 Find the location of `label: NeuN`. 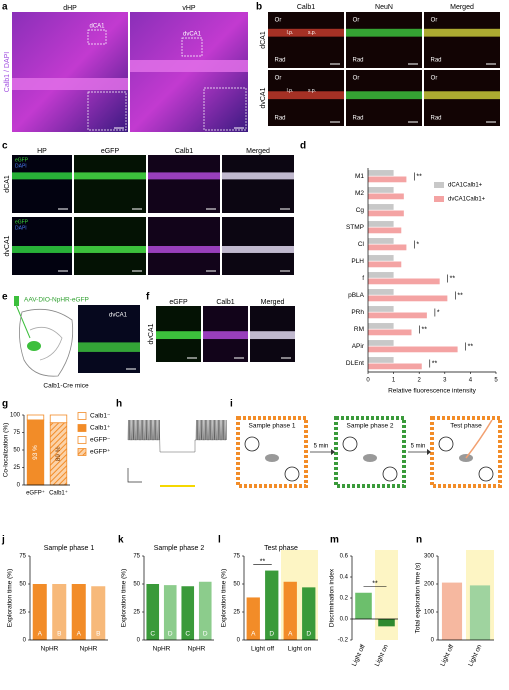

label: NeuN is located at coordinates (384, 7).